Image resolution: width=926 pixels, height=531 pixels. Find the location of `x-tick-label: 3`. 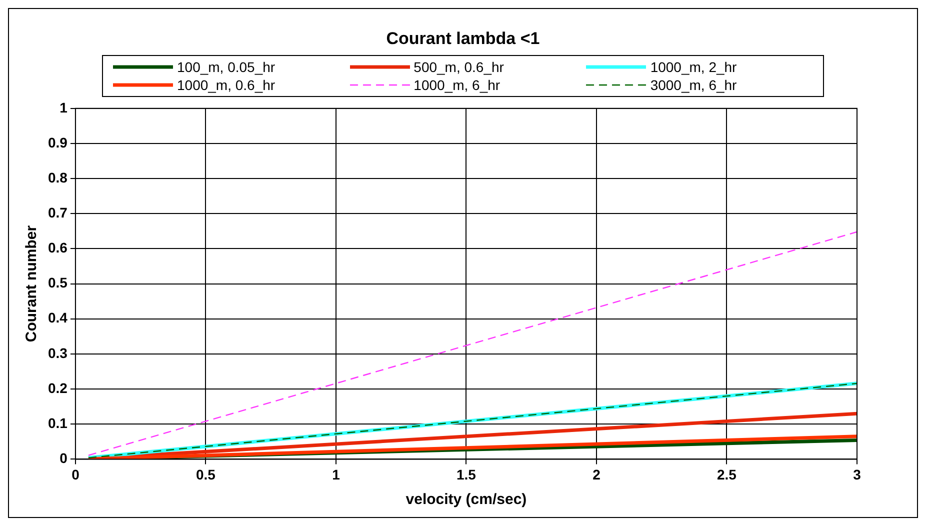

x-tick-label: 3 is located at coordinates (857, 474).